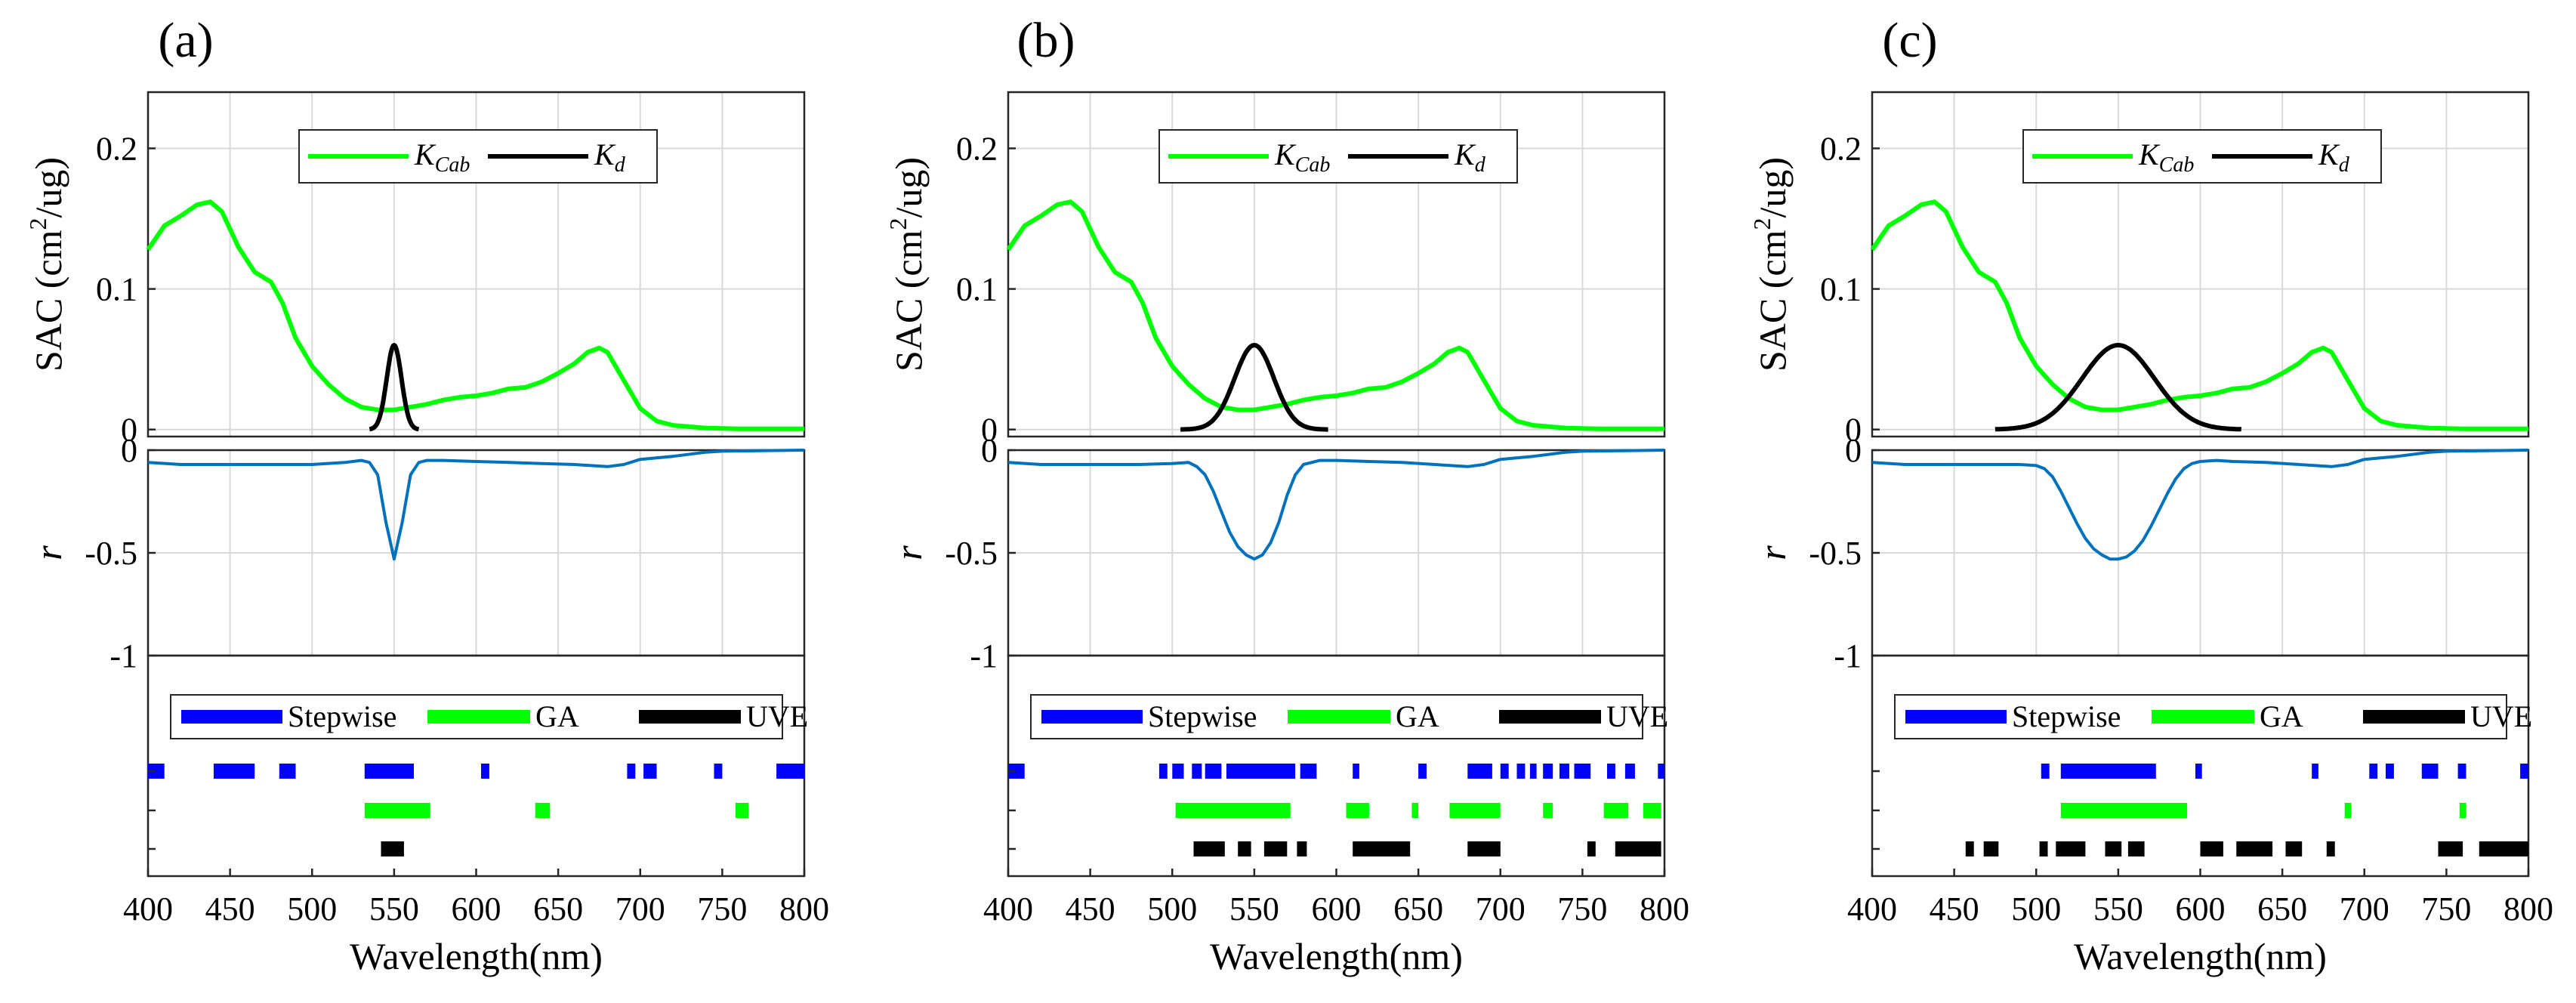 The height and width of the screenshot is (1003, 2576). What do you see at coordinates (2281, 716) in the screenshot?
I see `legend-ga-label: GA` at bounding box center [2281, 716].